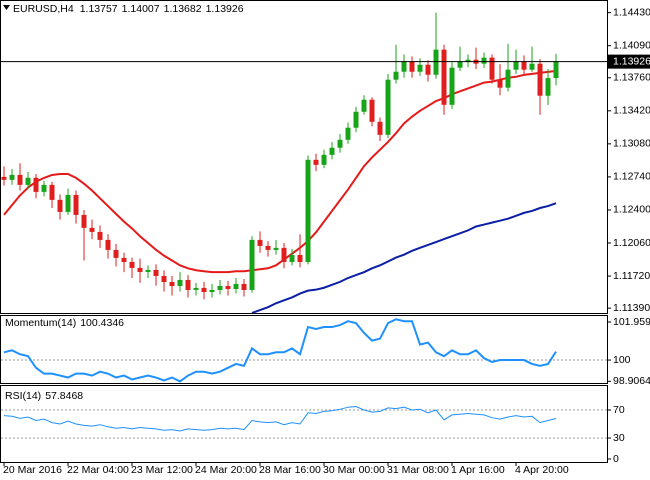  Describe the element at coordinates (290, 470) in the screenshot. I see `x-tick-label: 28 Mar 16:00` at that location.